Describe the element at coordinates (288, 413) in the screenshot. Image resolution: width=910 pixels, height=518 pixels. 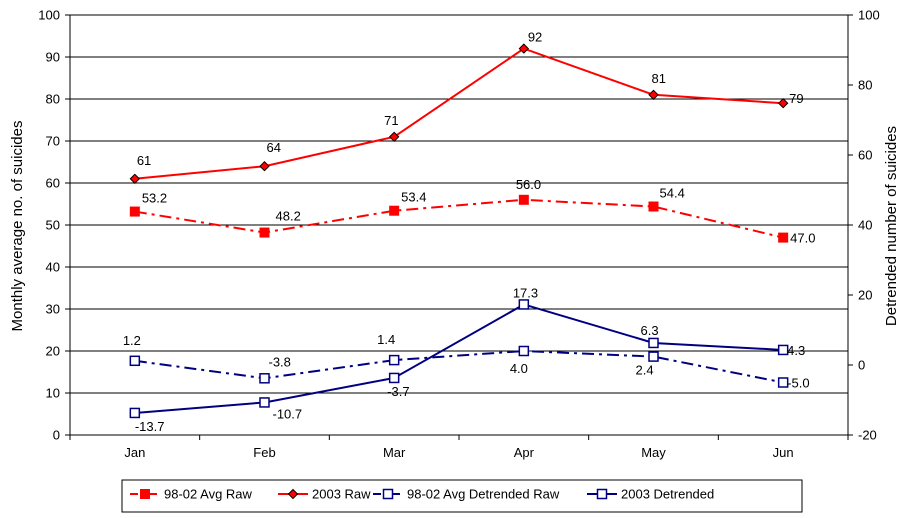
I see `data-label: -10.7` at that location.